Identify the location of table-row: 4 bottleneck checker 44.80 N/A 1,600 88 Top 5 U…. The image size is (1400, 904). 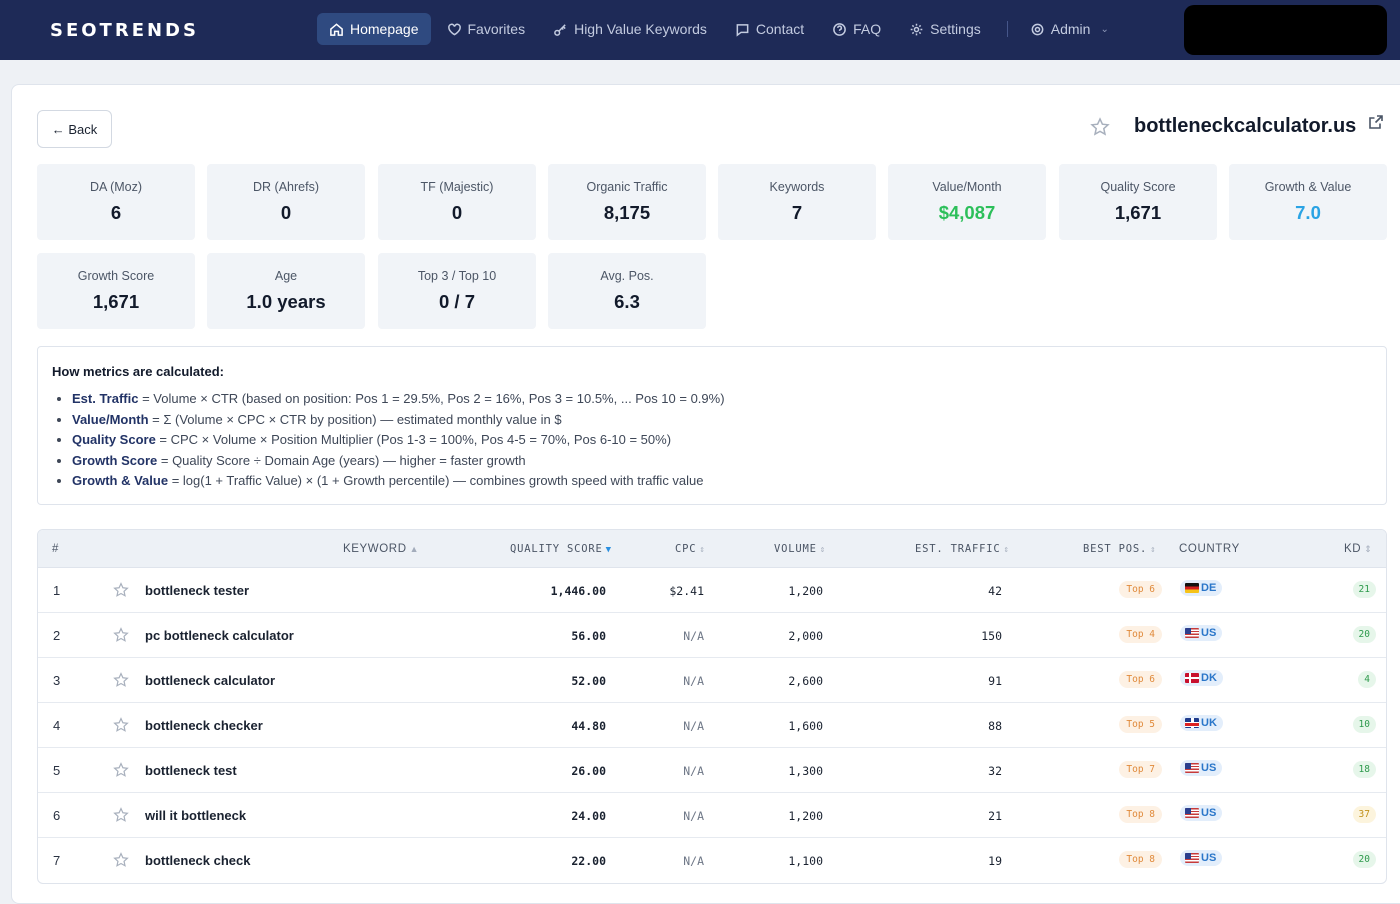
(712, 725).